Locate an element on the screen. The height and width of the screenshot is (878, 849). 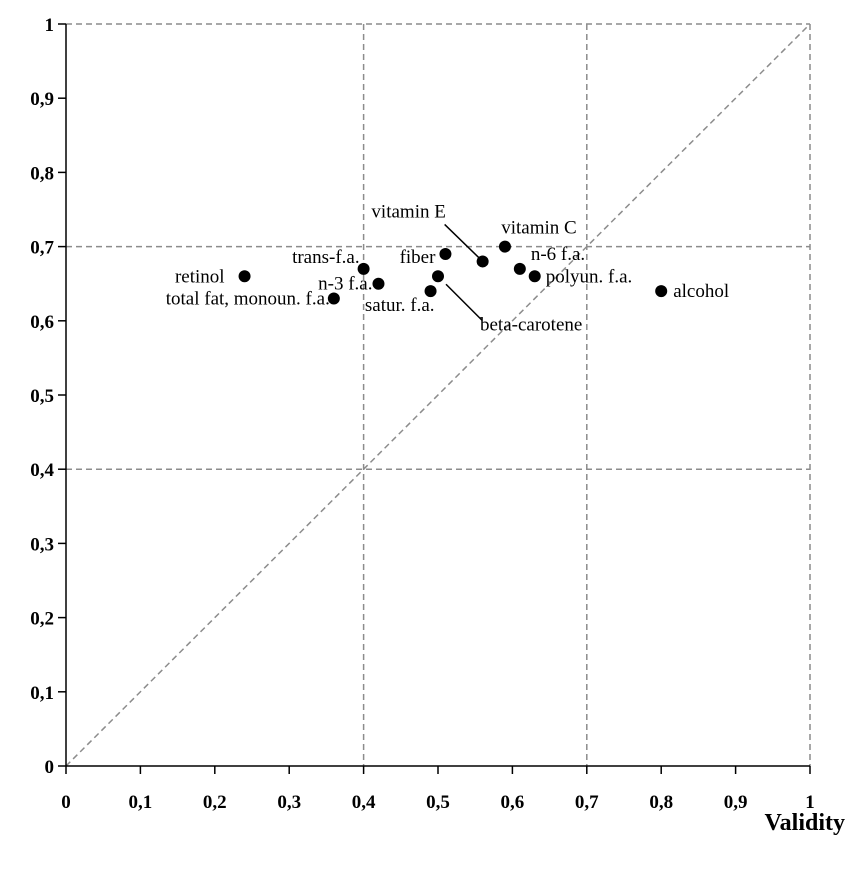
y-tick-label: 0,6 is located at coordinates (42, 322).